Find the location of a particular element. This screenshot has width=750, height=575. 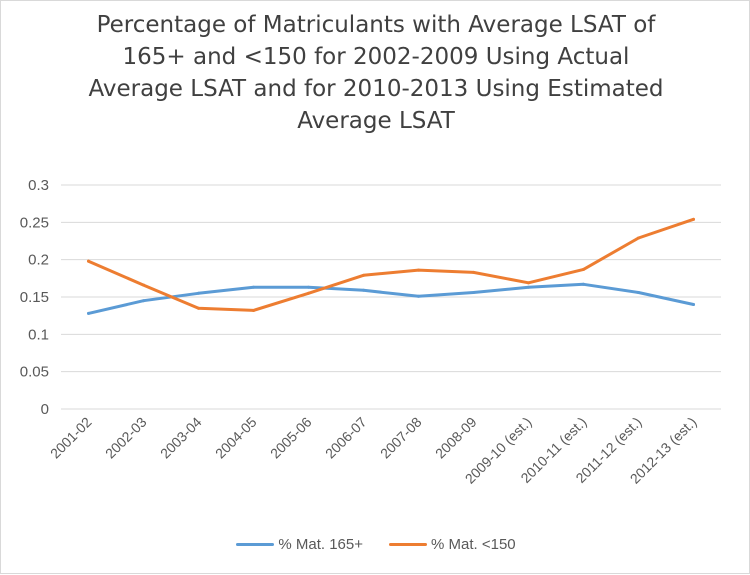

x-tick-label: 2001-02 is located at coordinates (71, 438).